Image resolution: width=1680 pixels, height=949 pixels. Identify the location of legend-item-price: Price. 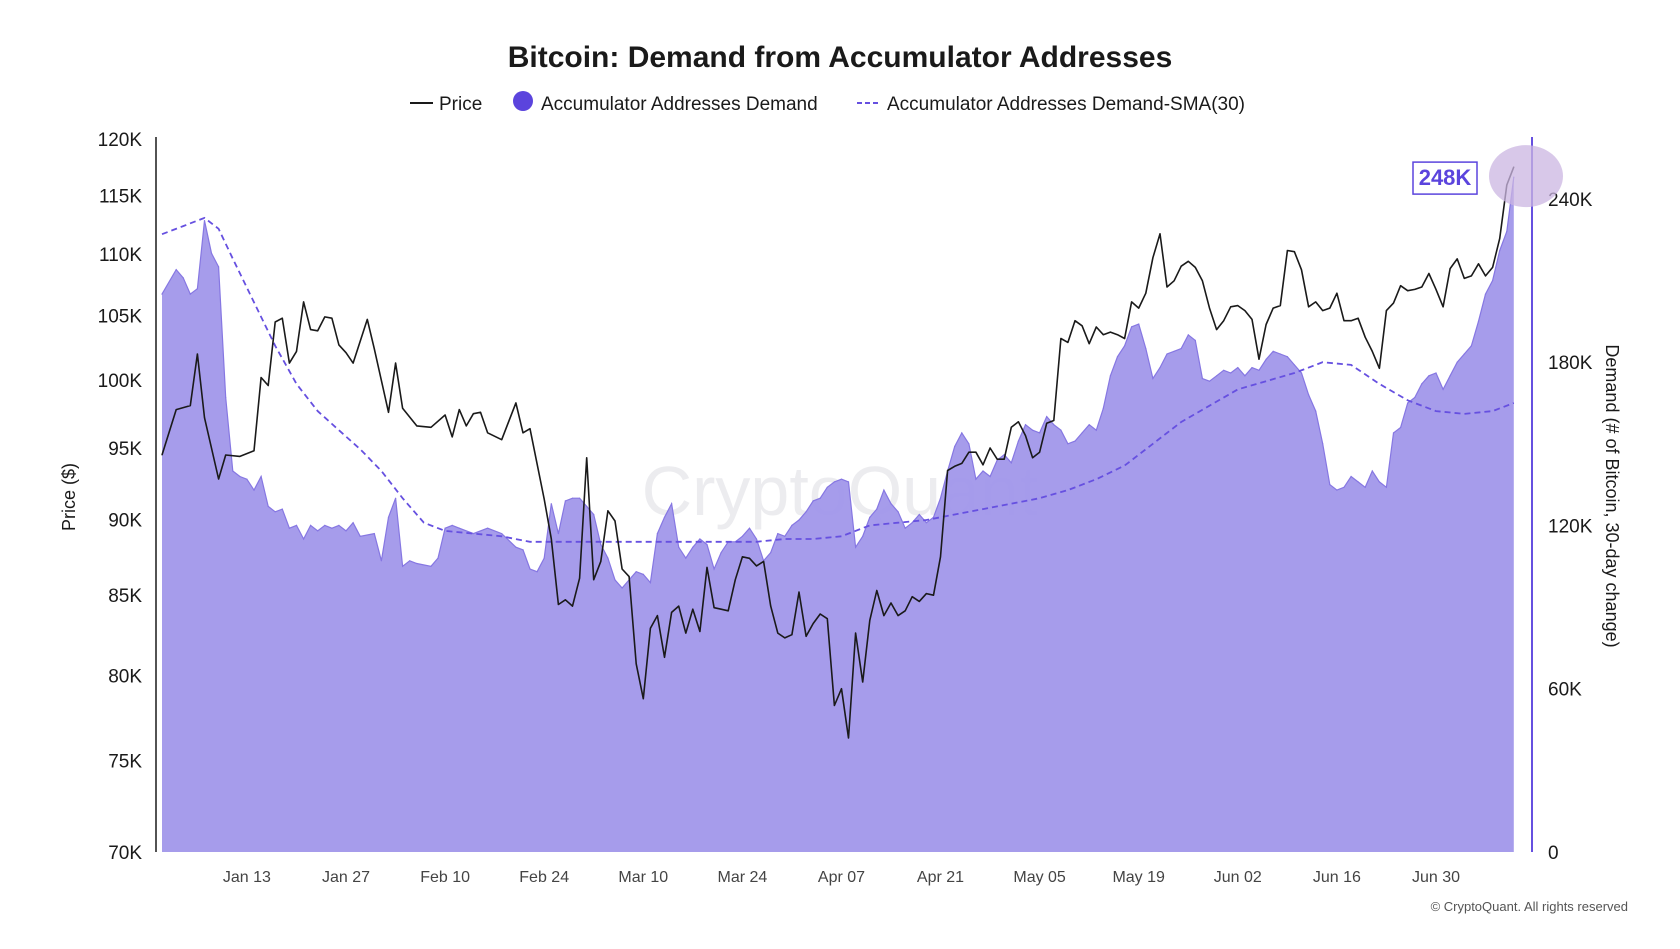
(446, 104).